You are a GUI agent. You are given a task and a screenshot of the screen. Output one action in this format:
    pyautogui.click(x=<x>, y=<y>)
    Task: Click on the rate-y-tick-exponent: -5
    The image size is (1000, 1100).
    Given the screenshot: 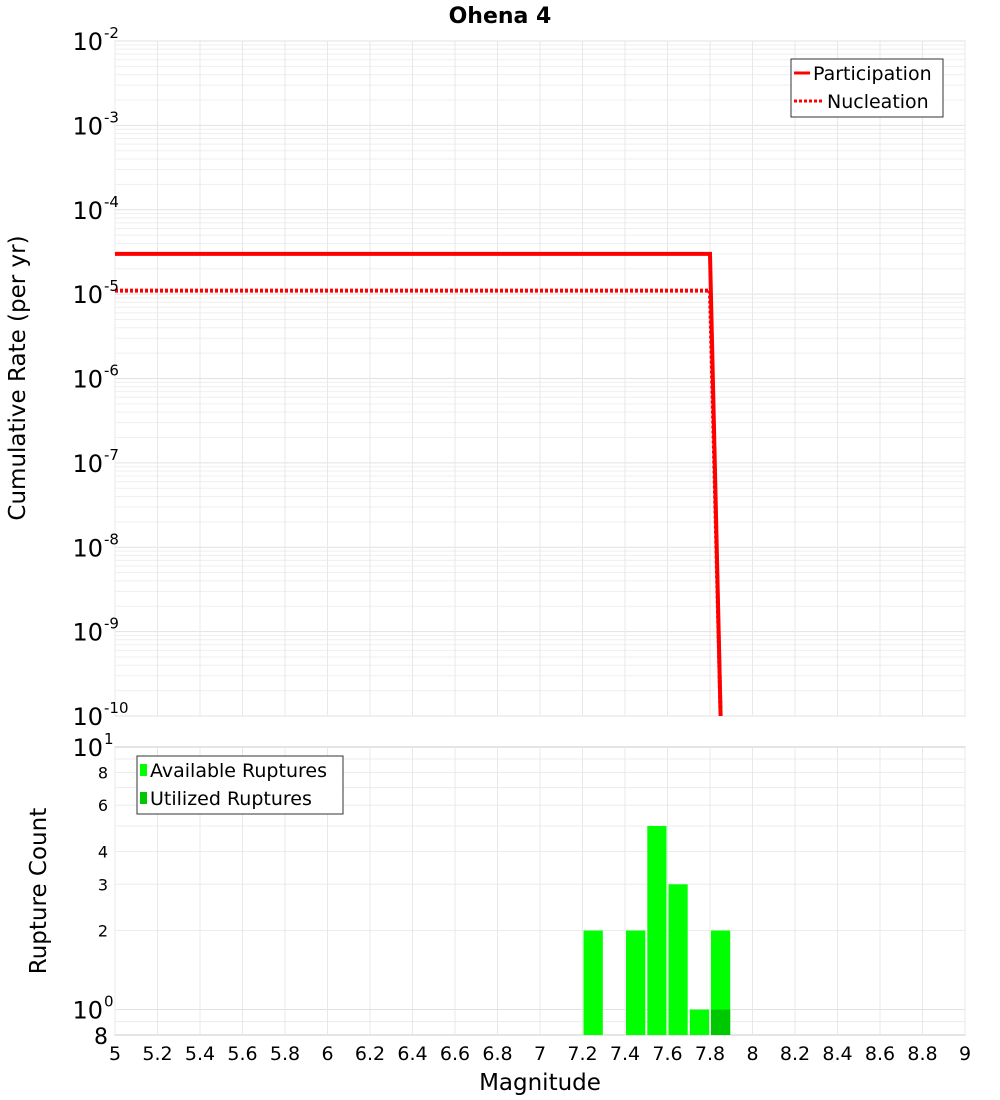 What is the action you would take?
    pyautogui.click(x=111, y=286)
    